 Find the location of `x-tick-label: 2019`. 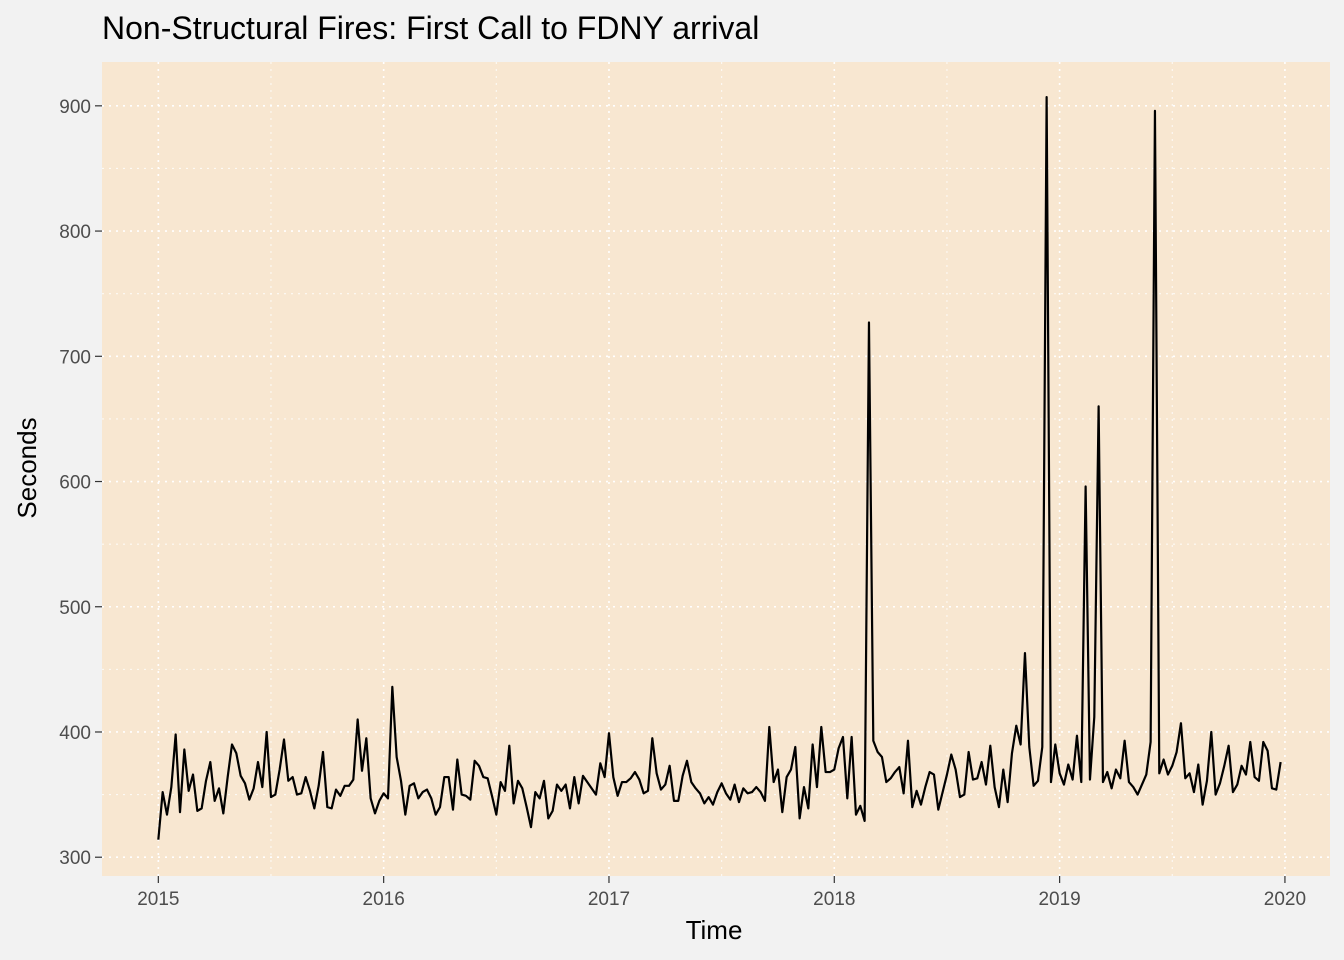

x-tick-label: 2019 is located at coordinates (1059, 899).